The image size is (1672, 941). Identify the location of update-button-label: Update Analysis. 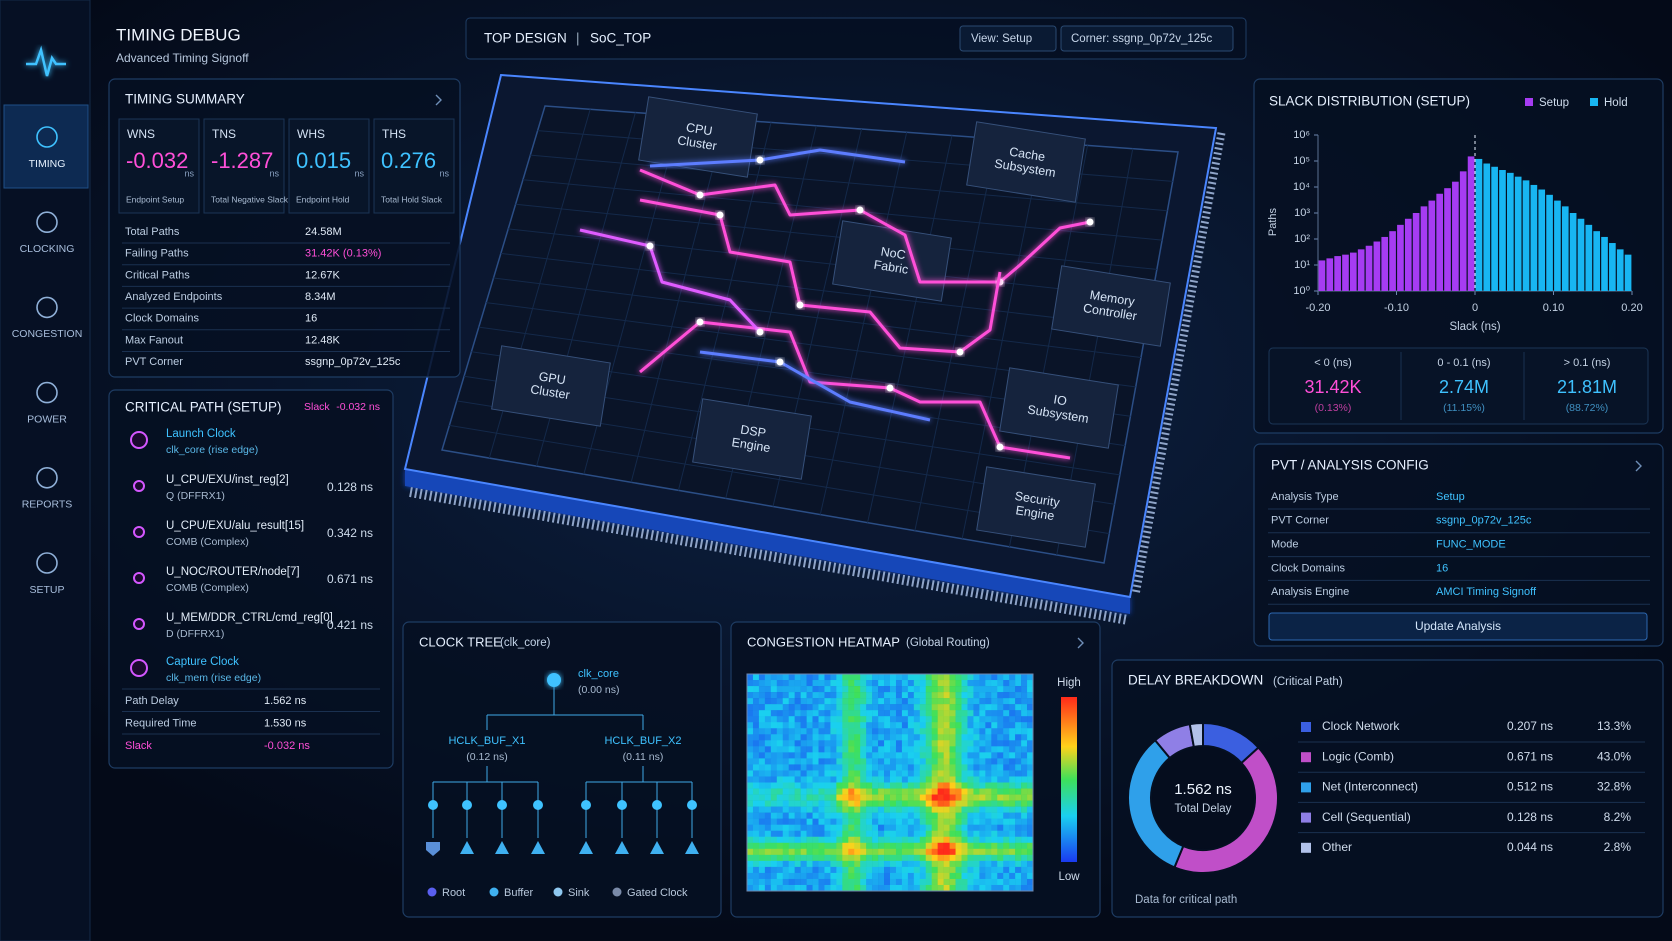
(1458, 626).